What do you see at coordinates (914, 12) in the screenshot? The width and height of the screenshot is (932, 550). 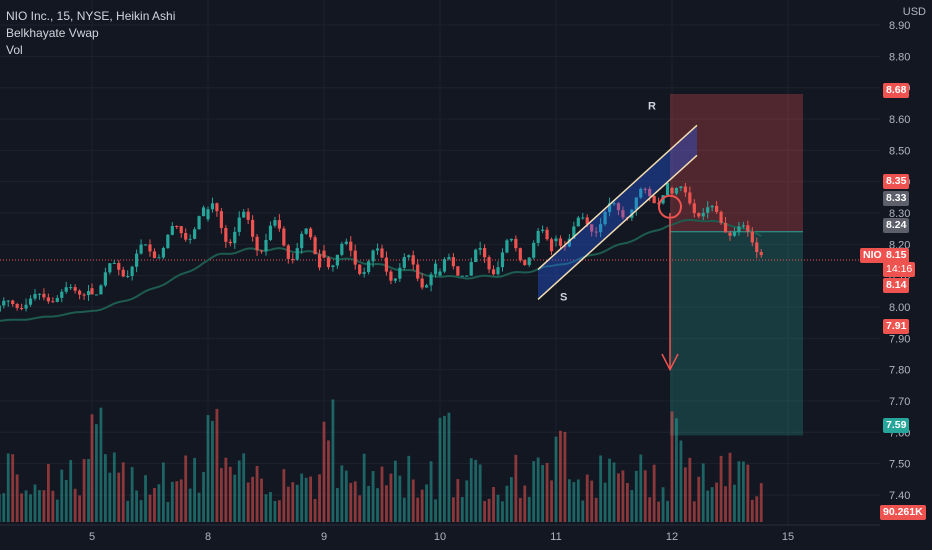 I see `currency-label: USD` at bounding box center [914, 12].